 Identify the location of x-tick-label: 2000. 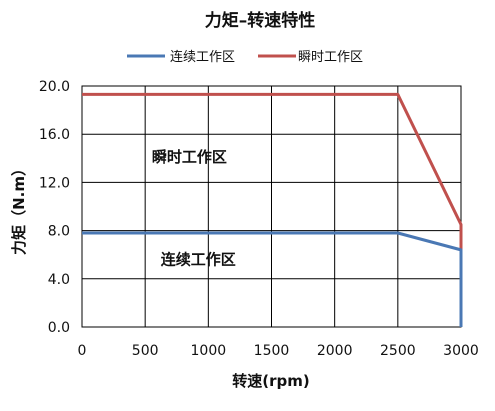
(335, 351).